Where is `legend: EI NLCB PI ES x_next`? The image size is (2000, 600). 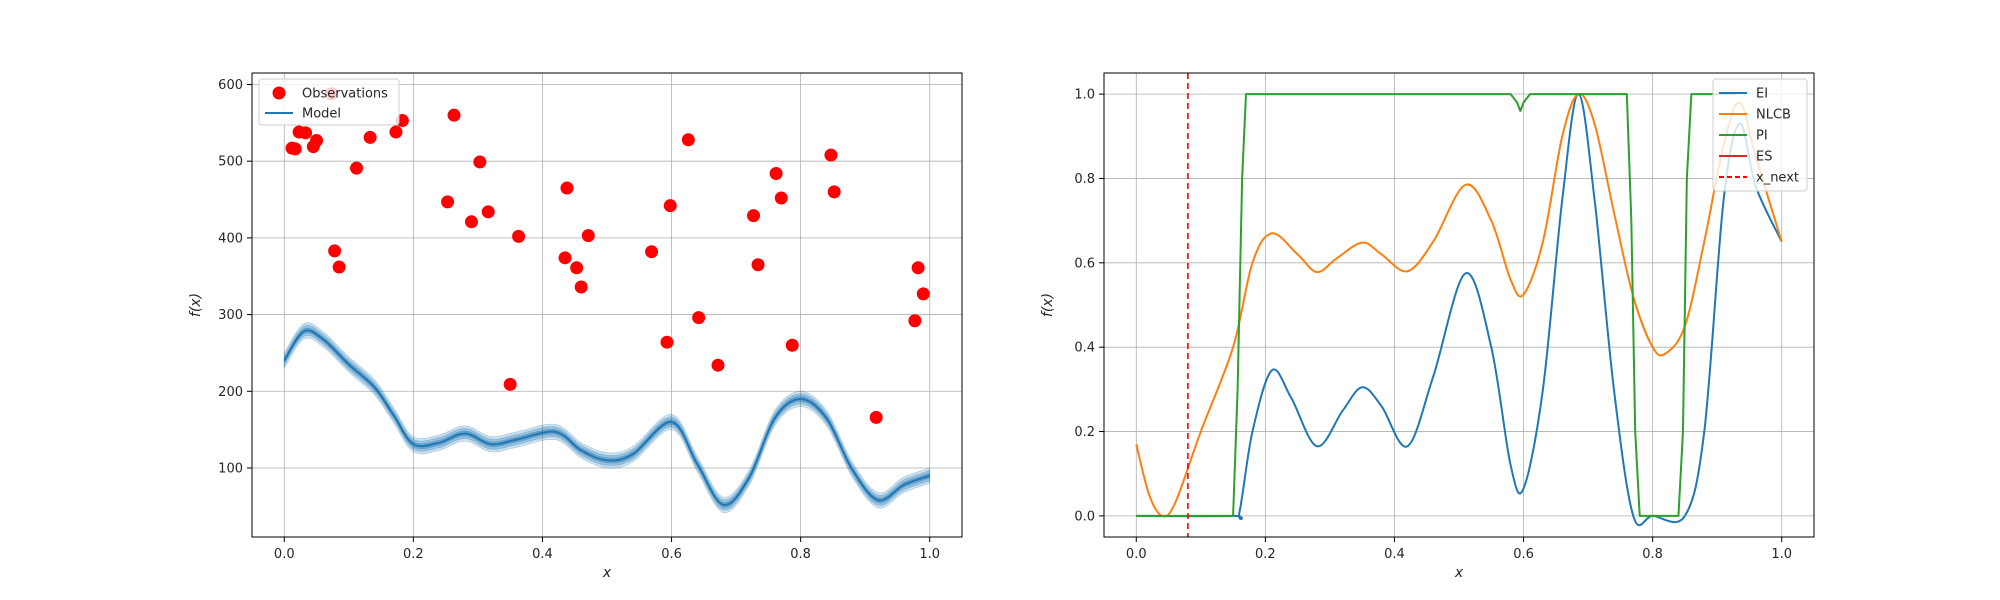 legend: EI NLCB PI ES x_next is located at coordinates (1760, 135).